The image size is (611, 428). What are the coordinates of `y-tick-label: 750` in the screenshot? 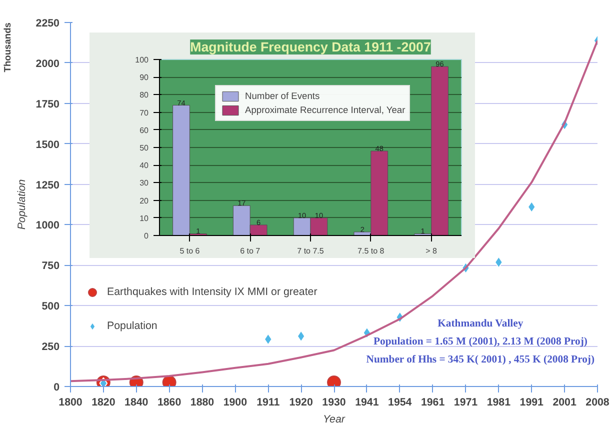 It's located at (51, 266).